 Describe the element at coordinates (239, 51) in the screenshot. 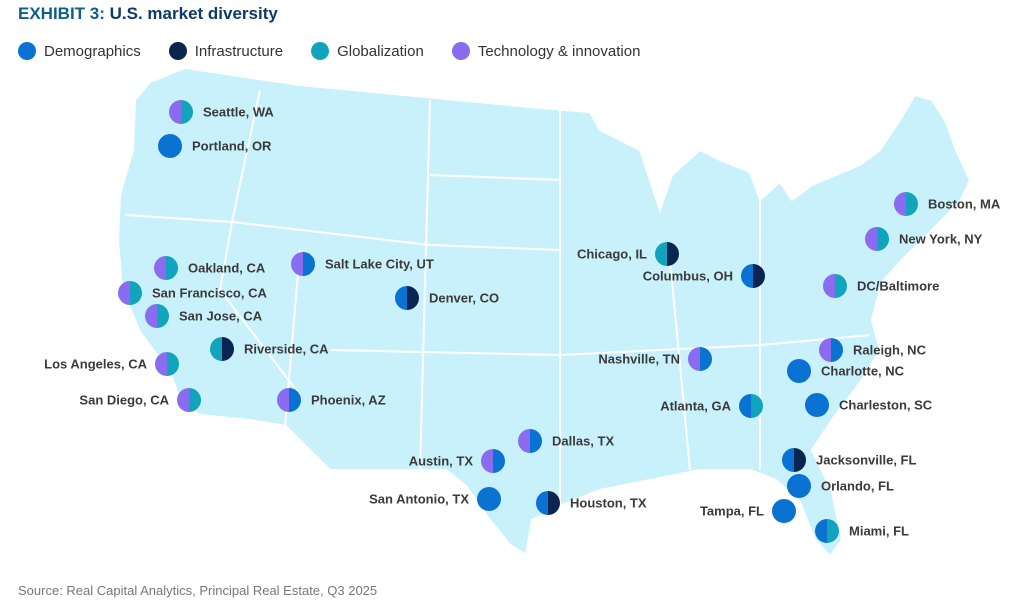

I see `legend-label: Infrastructure` at that location.